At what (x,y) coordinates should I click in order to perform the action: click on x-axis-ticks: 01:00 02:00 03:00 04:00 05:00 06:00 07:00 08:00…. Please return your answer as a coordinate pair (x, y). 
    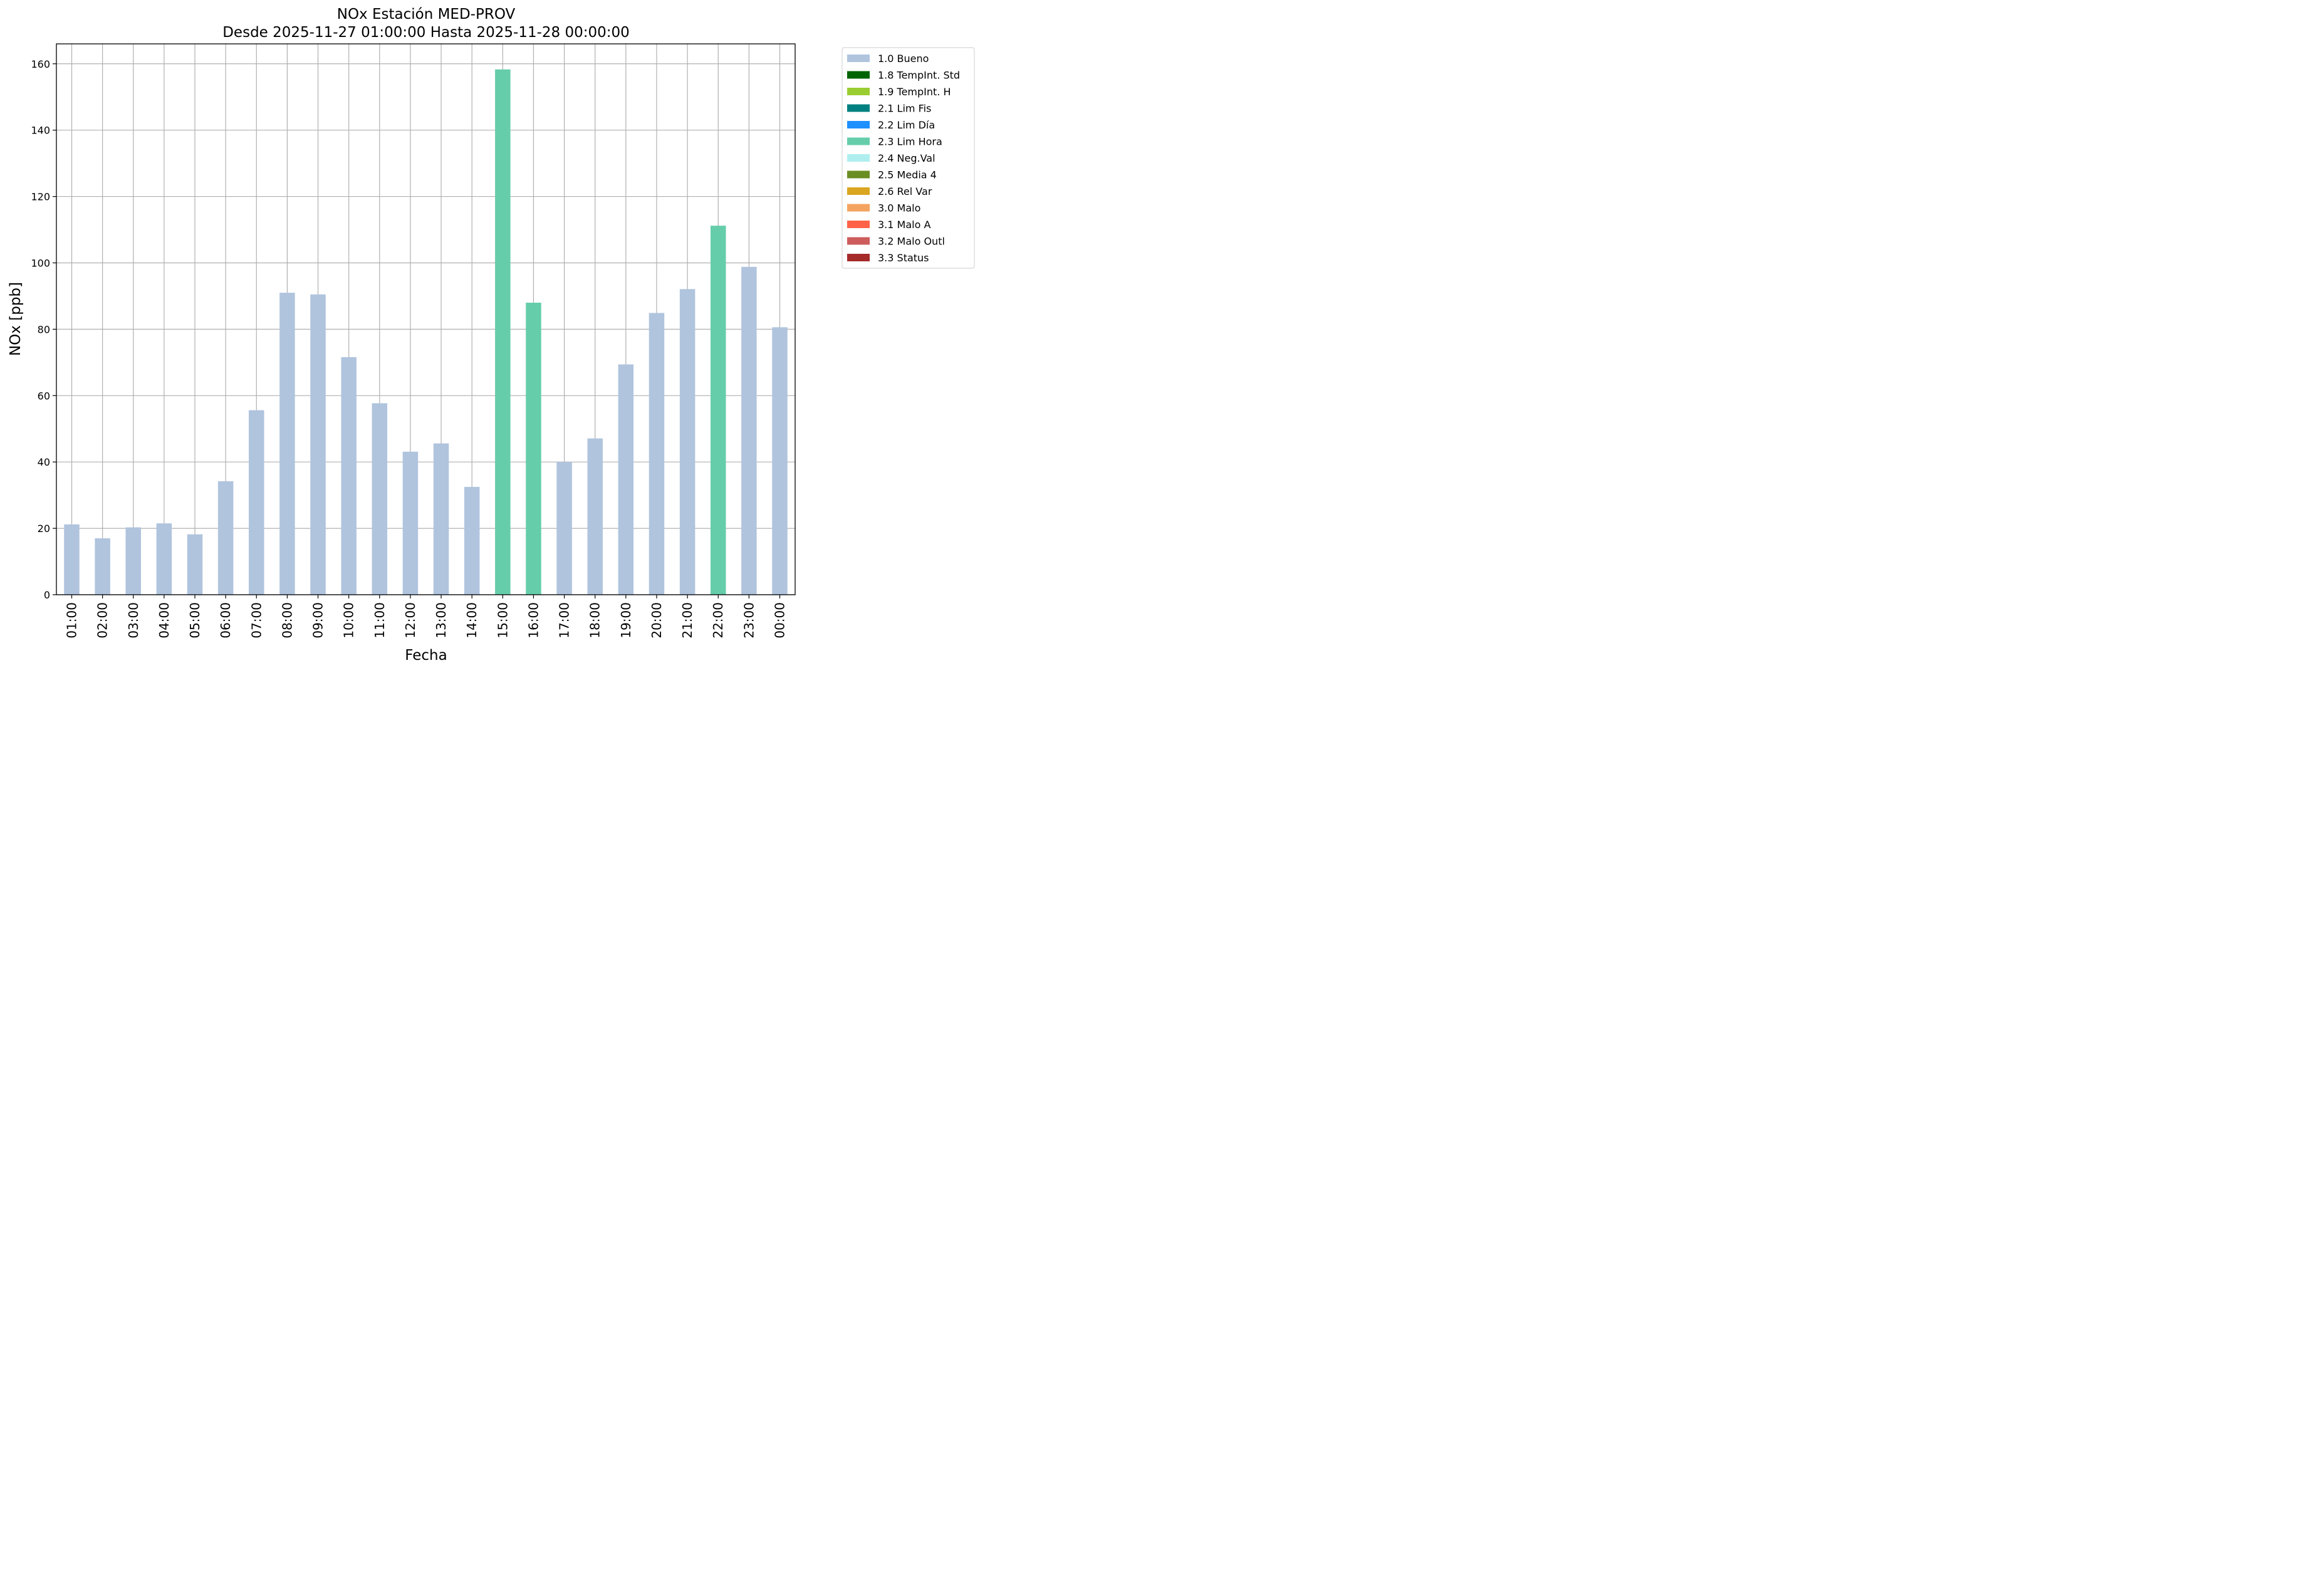
    Looking at the image, I should click on (426, 617).